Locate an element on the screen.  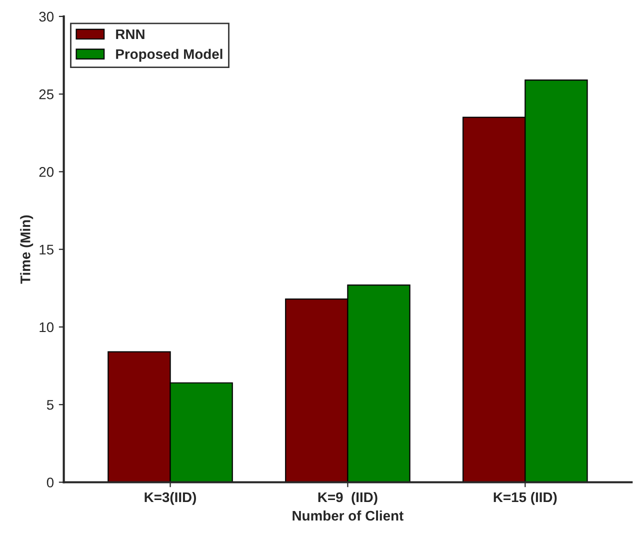
y-tick-label: 20 is located at coordinates (46, 172).